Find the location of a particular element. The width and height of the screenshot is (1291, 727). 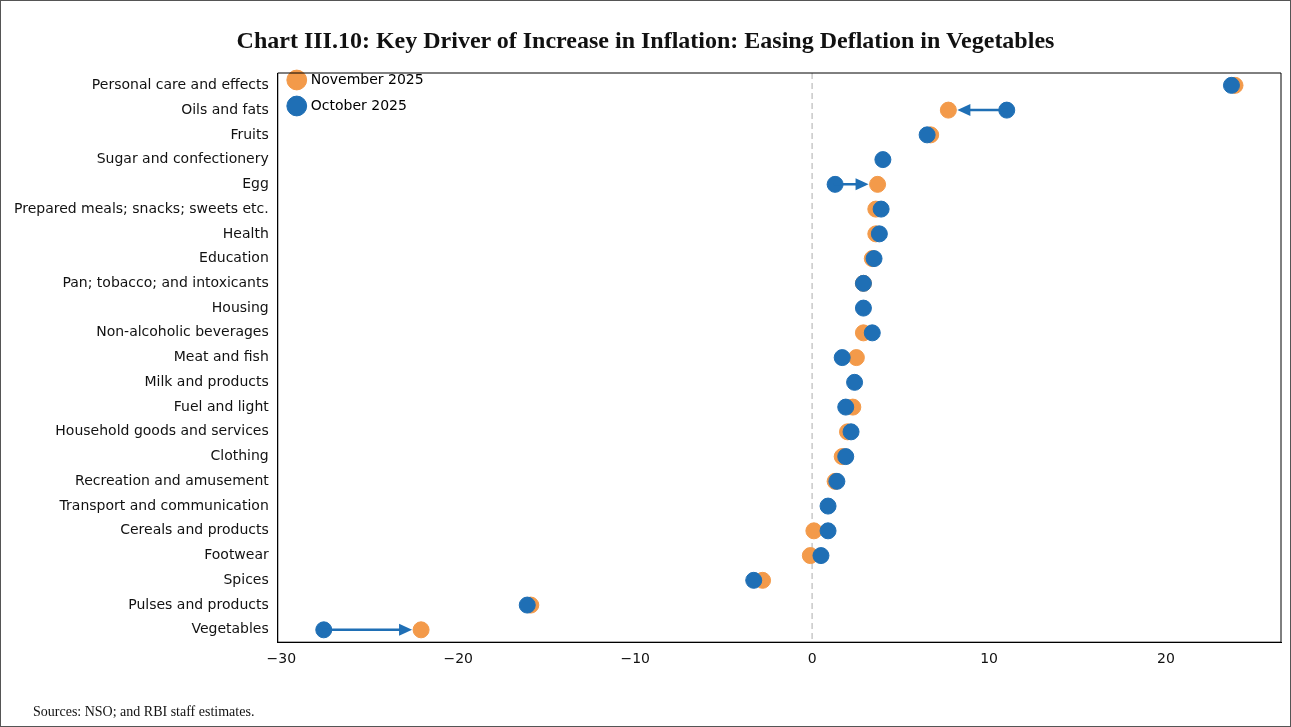

y-tick-label: Household goods and services is located at coordinates (162, 430).